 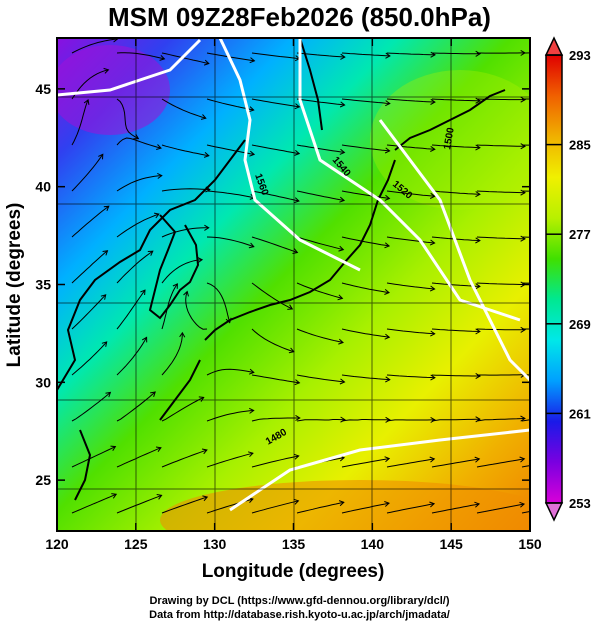 I want to click on coastline-sakhalin, so click(x=311, y=84).